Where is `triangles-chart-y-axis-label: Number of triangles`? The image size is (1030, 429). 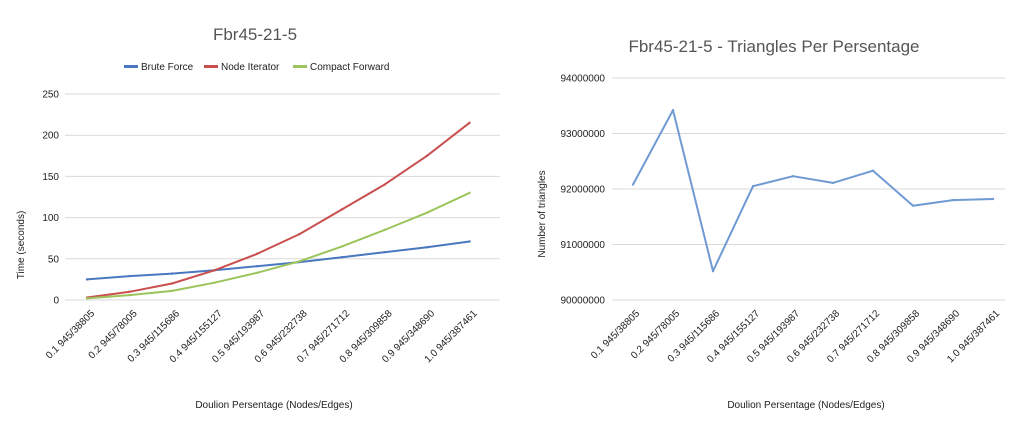 triangles-chart-y-axis-label: Number of triangles is located at coordinates (542, 213).